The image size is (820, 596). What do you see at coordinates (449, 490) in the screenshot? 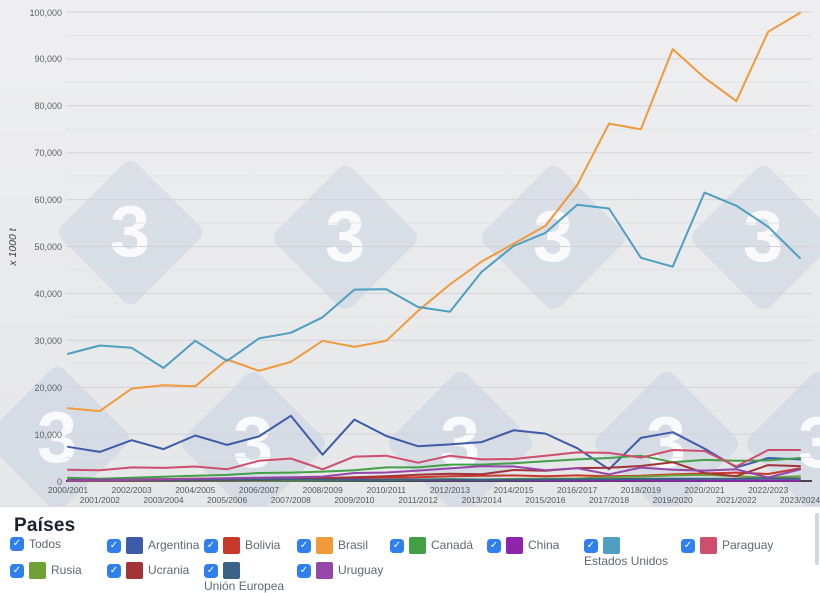
I see `x-axis-tick-label: 2012/2013` at bounding box center [449, 490].